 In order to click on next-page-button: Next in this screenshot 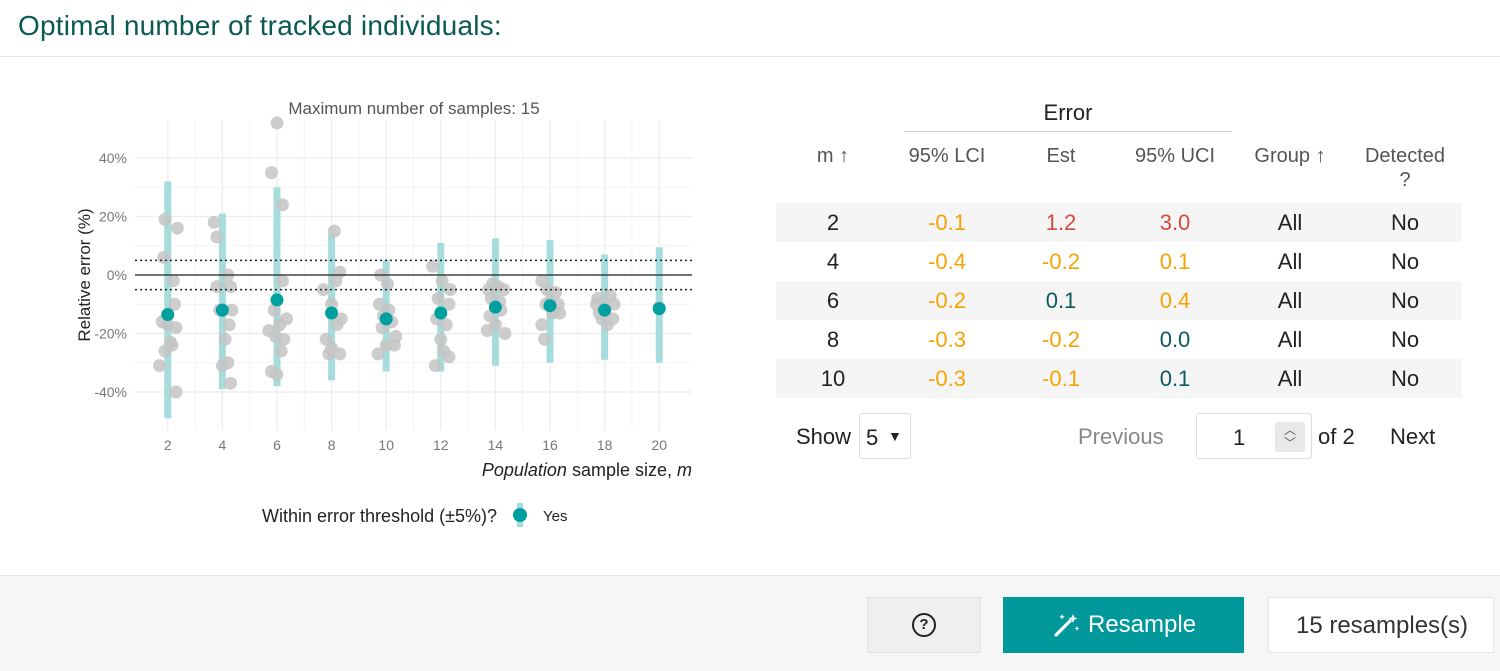, I will do `click(1413, 436)`.